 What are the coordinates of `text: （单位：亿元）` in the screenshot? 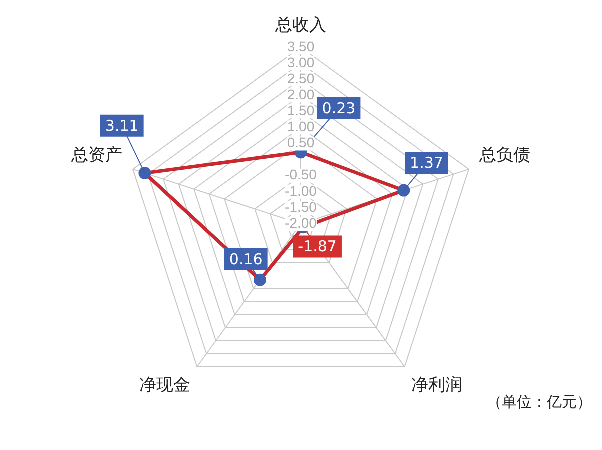 It's located at (539, 402).